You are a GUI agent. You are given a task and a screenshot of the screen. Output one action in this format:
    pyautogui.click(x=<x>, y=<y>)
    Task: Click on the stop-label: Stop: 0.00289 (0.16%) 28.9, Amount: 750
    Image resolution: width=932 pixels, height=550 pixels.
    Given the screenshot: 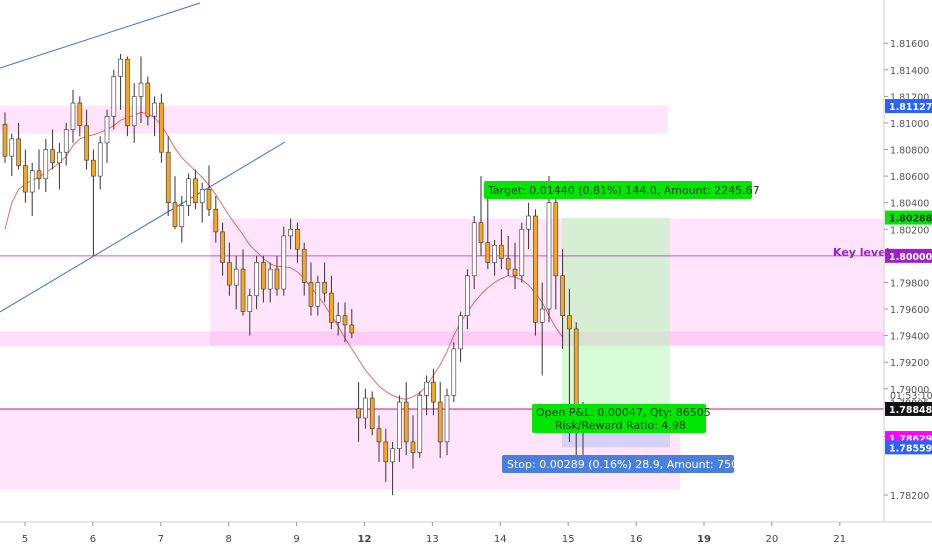 What is the action you would take?
    pyautogui.click(x=620, y=464)
    